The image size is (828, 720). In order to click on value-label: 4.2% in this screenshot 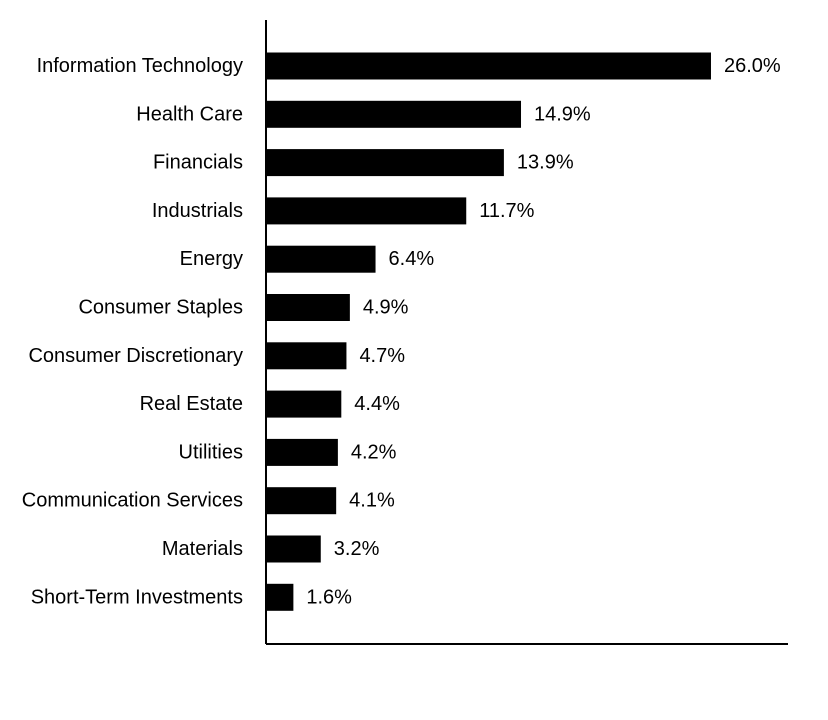, I will do `click(374, 452)`.